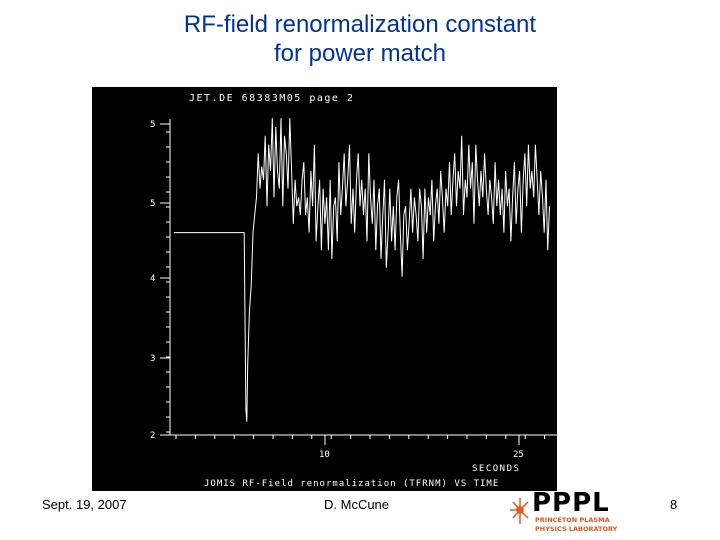  What do you see at coordinates (576, 529) in the screenshot?
I see `logo-subtitle-2: PHYSICS LABORATORY` at bounding box center [576, 529].